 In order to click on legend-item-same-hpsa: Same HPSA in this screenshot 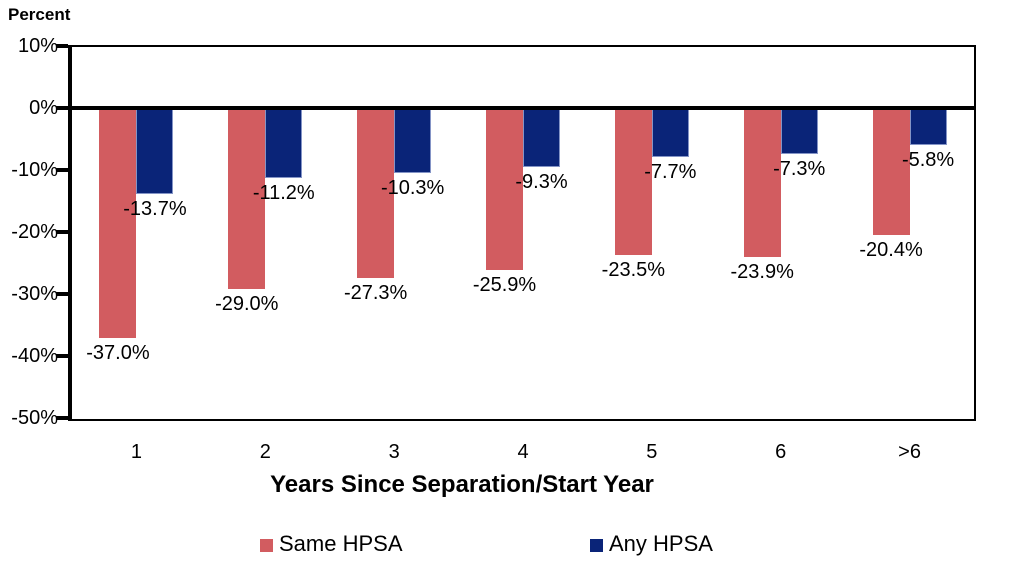, I will do `click(331, 544)`.